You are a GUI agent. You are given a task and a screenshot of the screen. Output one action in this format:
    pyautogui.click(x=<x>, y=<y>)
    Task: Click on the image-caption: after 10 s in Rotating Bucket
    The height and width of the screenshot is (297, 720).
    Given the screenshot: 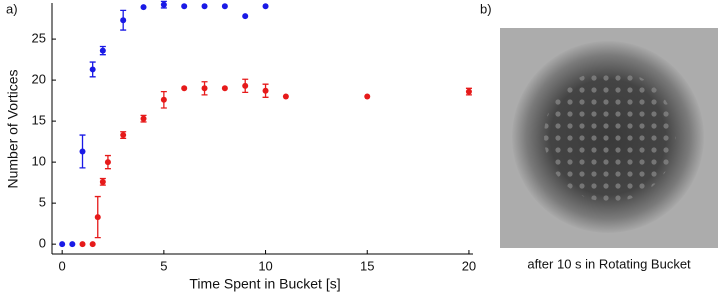 What is the action you would take?
    pyautogui.click(x=609, y=263)
    